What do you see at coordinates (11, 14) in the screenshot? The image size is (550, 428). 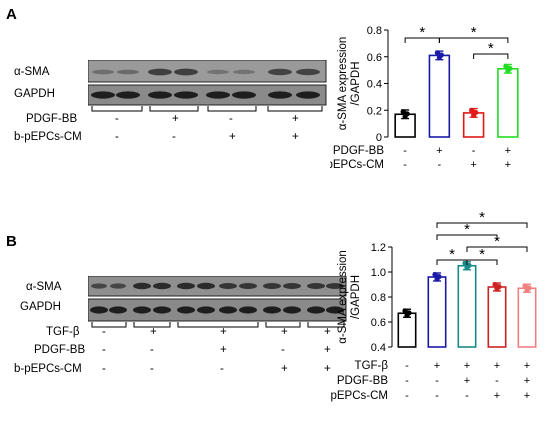 I see `panel-a-letter: A` at bounding box center [11, 14].